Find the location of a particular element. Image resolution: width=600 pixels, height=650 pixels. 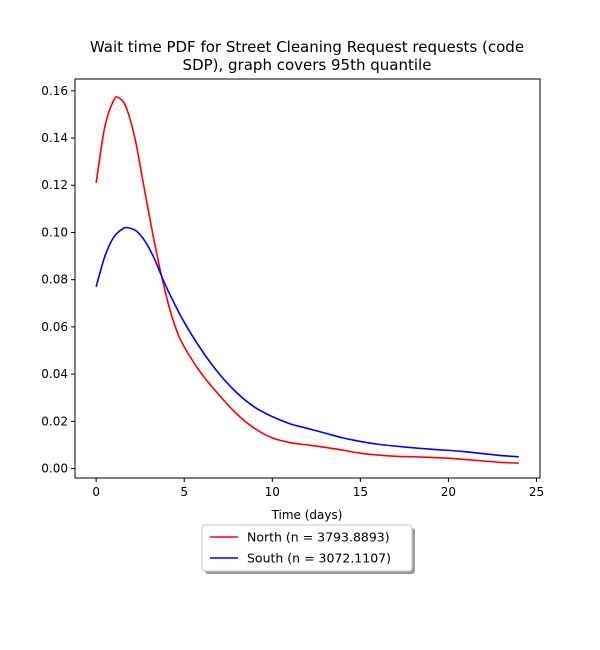

legend-box is located at coordinates (307, 548).